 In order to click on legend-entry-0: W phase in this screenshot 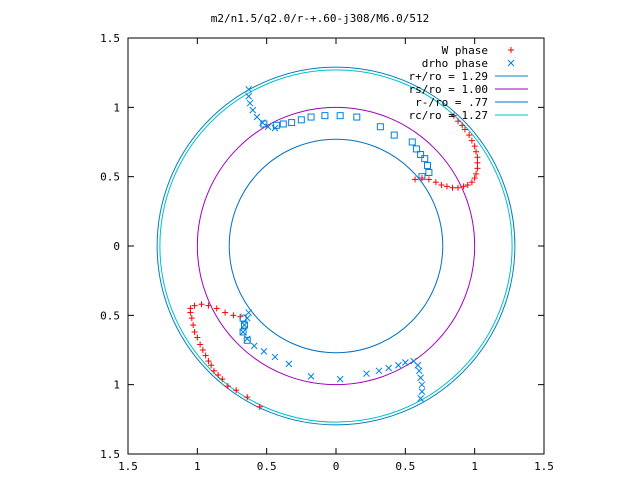, I will do `click(478, 50)`.